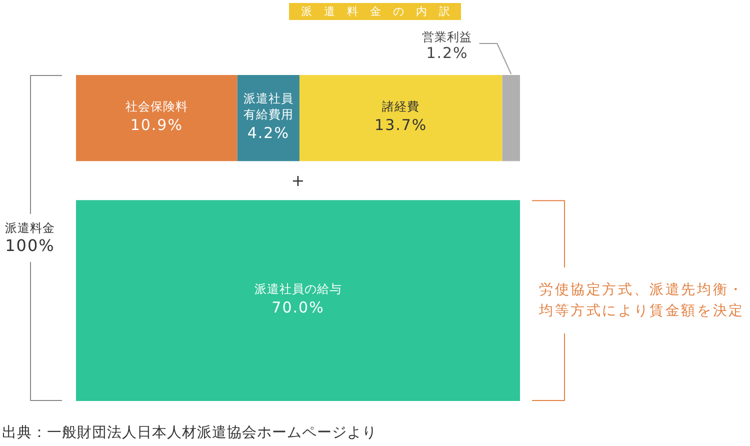 This screenshot has height=446, width=750. Describe the element at coordinates (30, 238) in the screenshot. I see `text: 派遣料金 100%` at that location.